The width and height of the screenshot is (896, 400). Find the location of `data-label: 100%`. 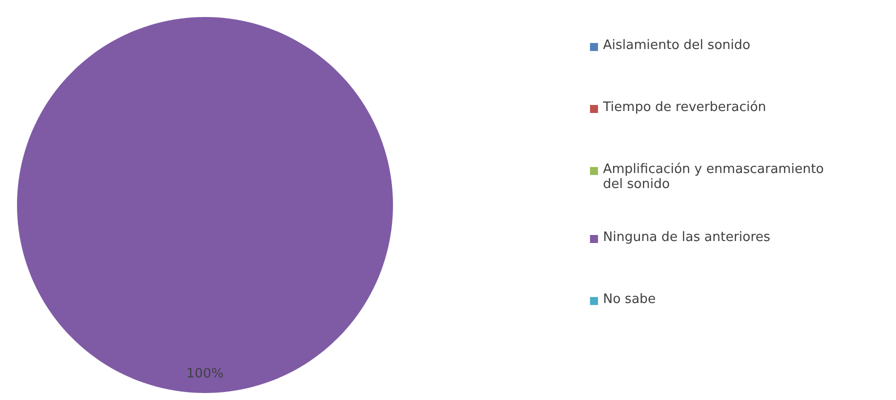

data-label: 100% is located at coordinates (205, 374).